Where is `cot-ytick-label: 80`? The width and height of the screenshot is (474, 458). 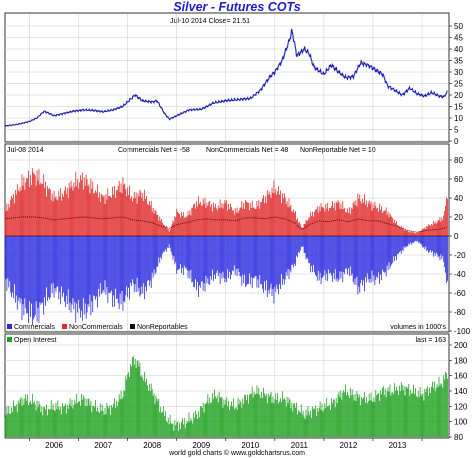
cot-ytick-label: 80 is located at coordinates (458, 160).